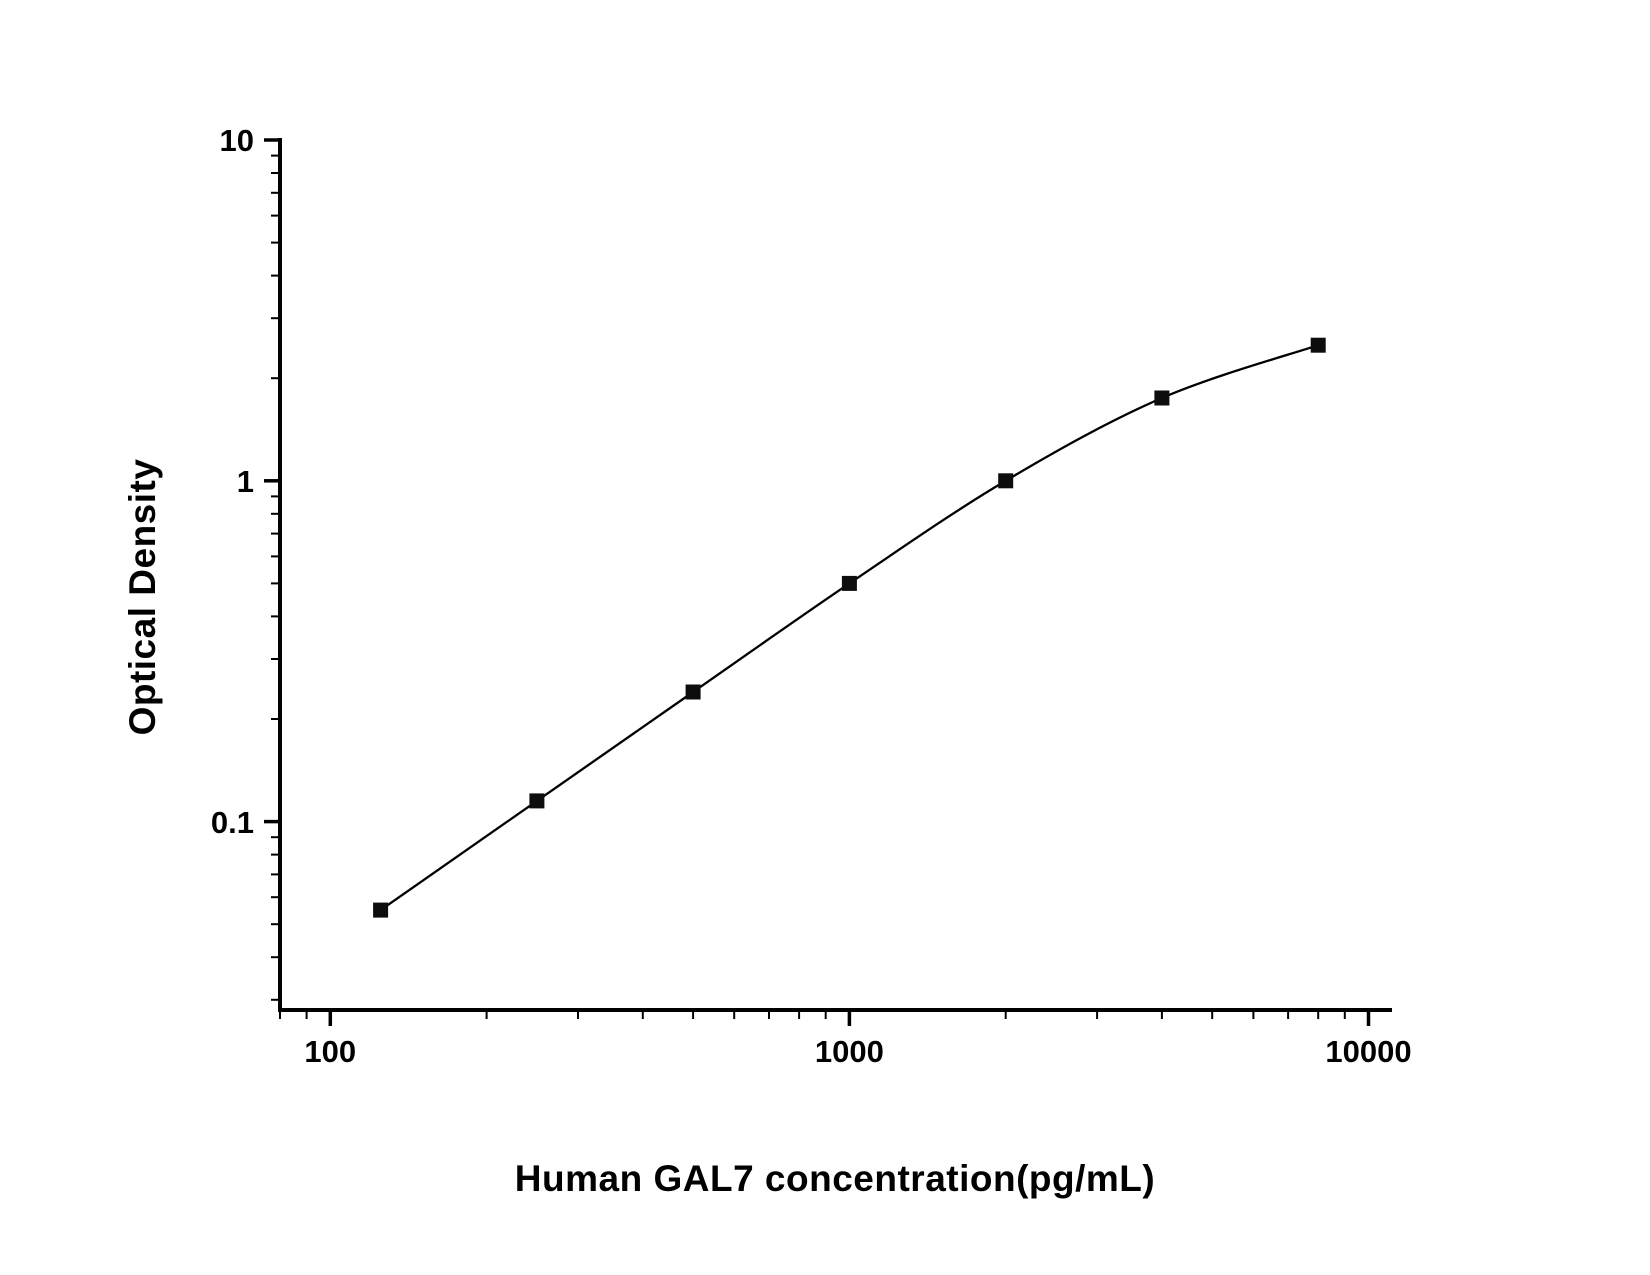 This screenshot has width=1650, height=1275. What do you see at coordinates (142, 597) in the screenshot?
I see `y-axis-title: Optical Density` at bounding box center [142, 597].